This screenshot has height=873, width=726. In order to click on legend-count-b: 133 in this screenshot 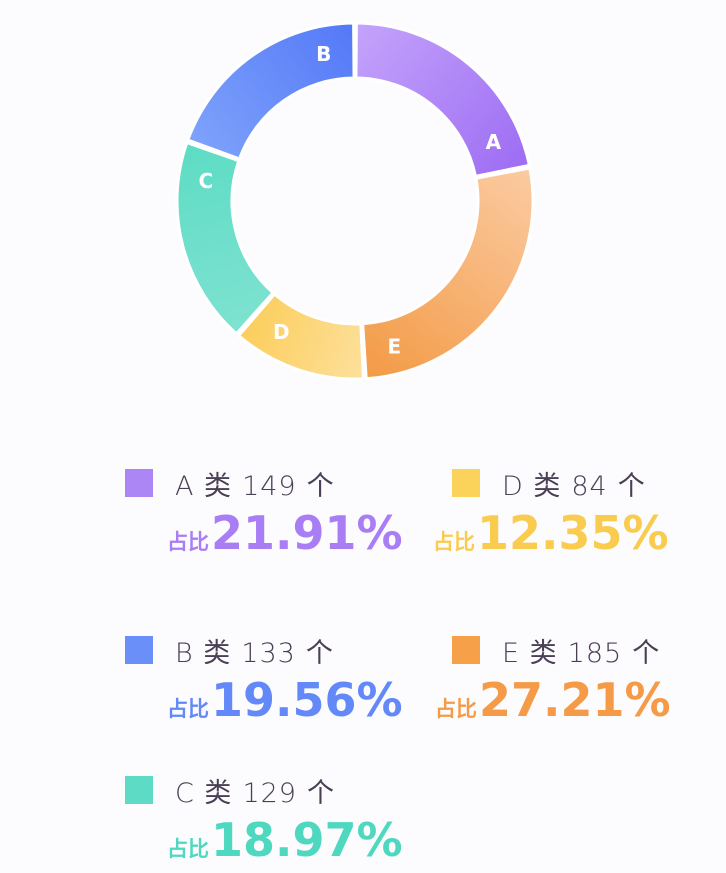, I will do `click(268, 653)`.